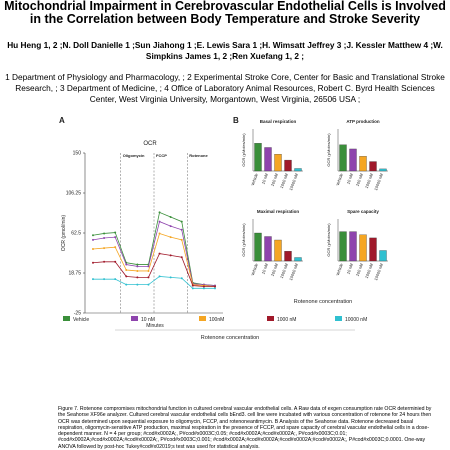 This screenshot has height=450, width=450. What do you see at coordinates (363, 211) in the screenshot?
I see `chart-title: Spare capacity` at bounding box center [363, 211].